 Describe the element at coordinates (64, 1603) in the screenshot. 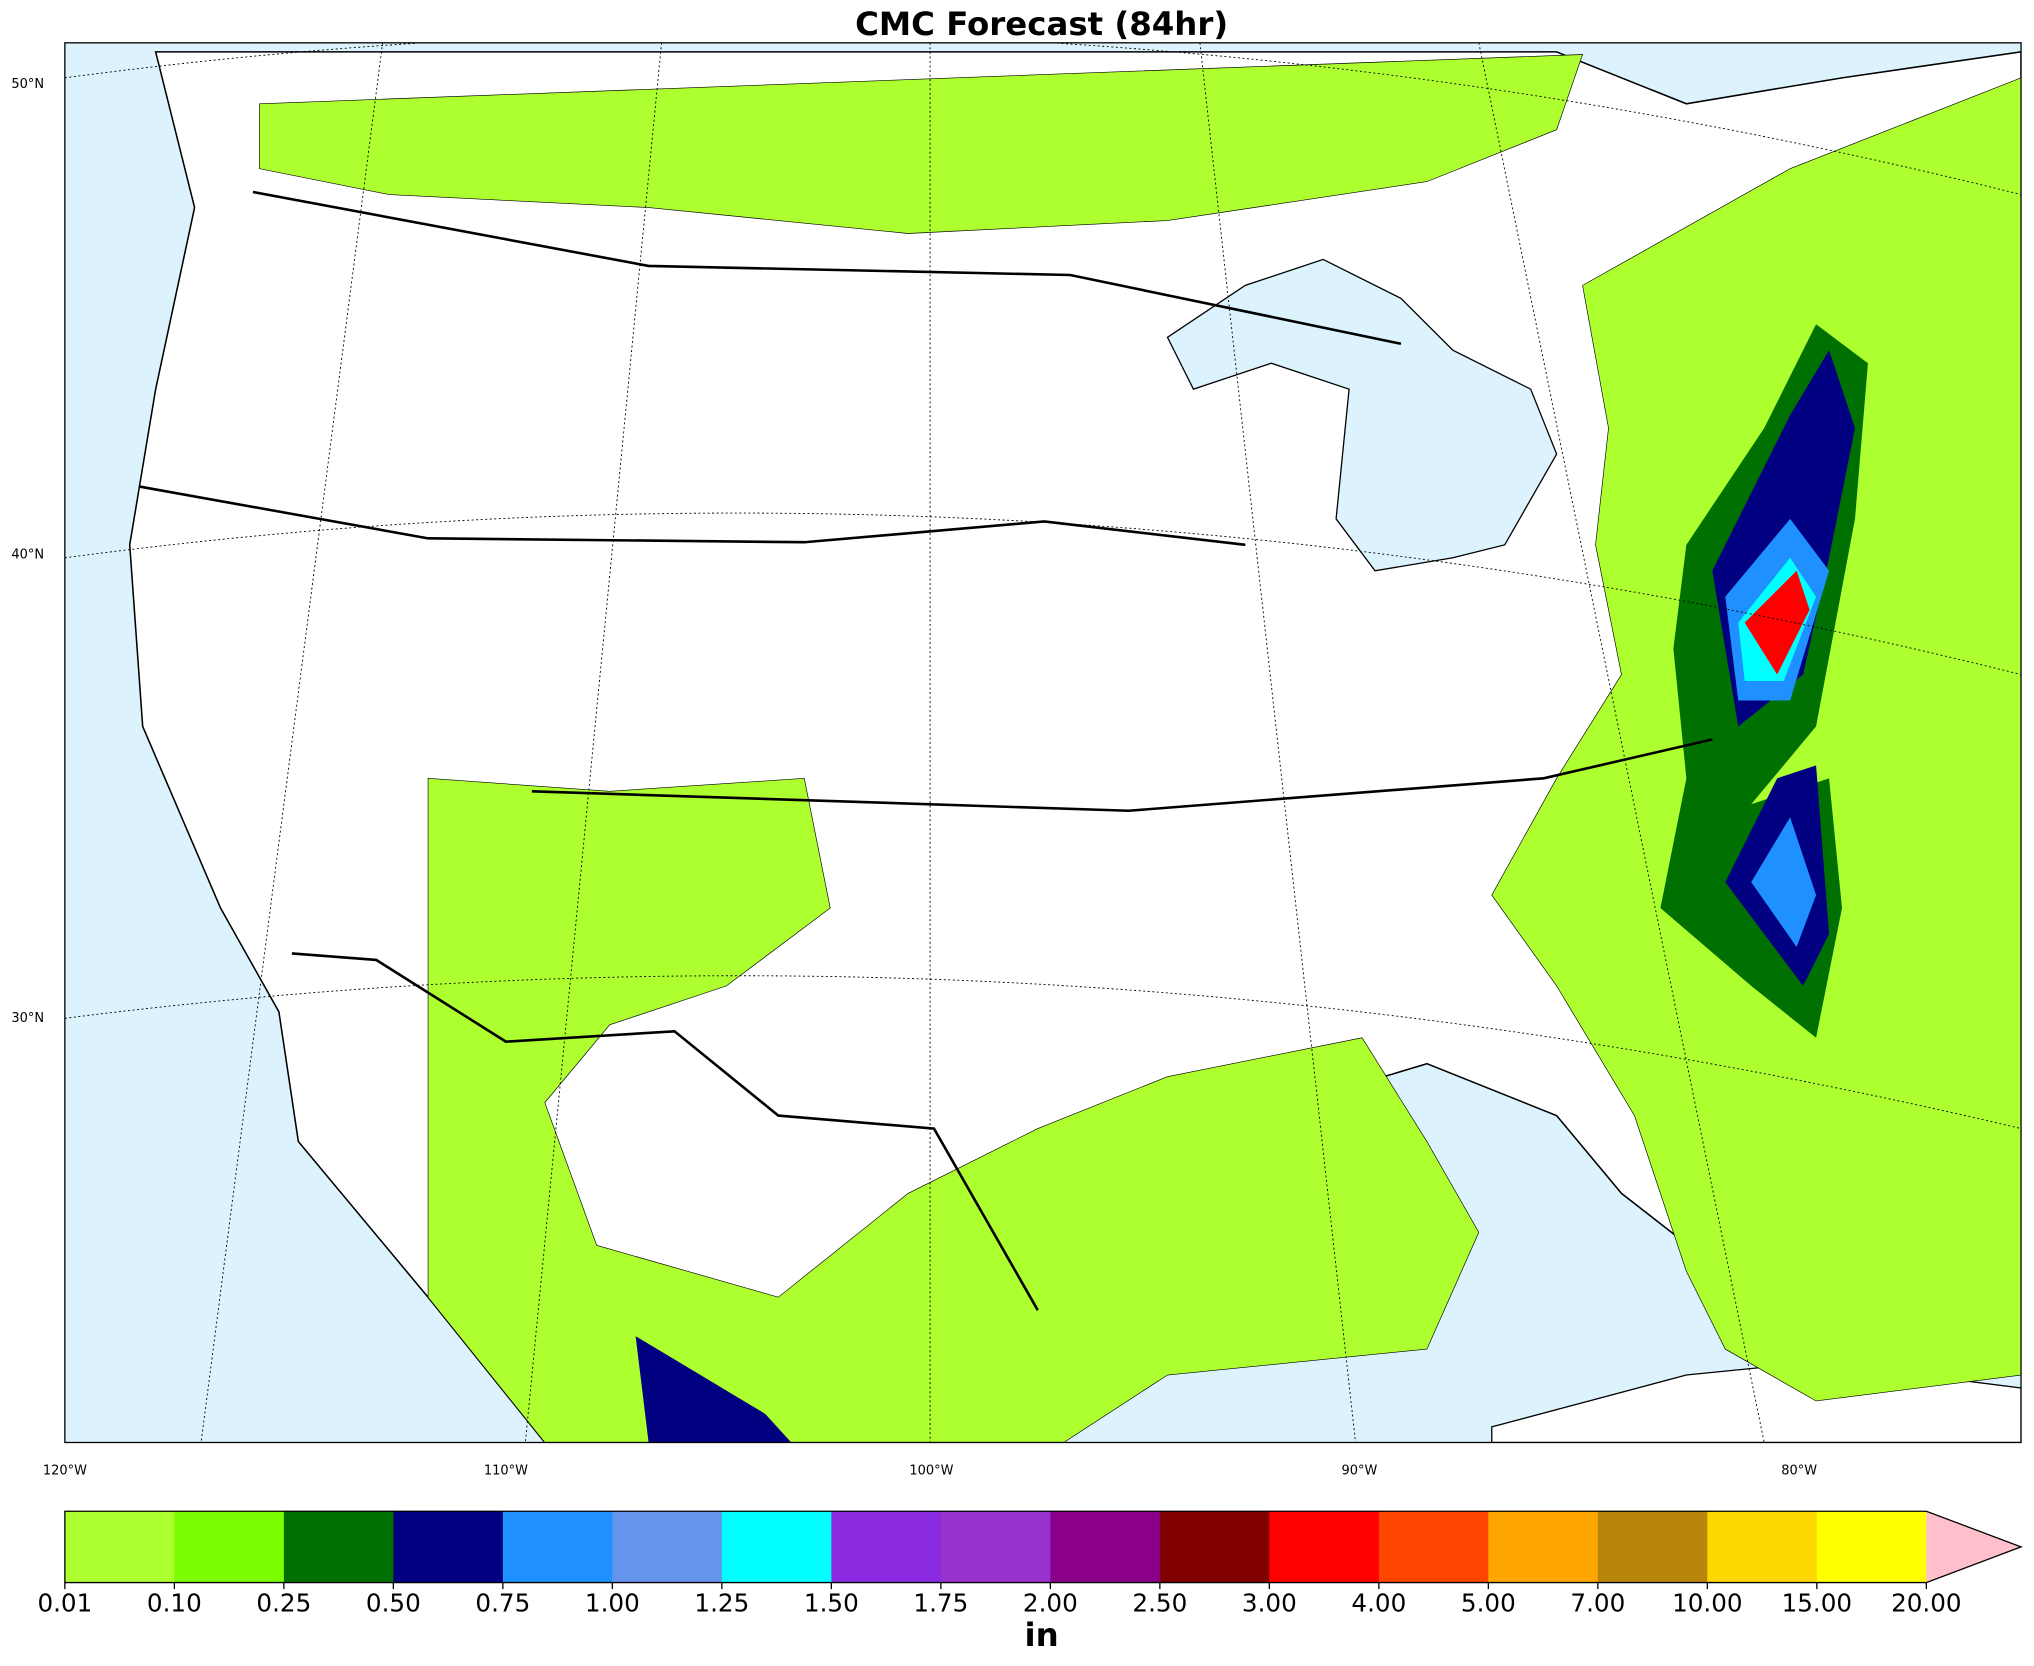

I see `colorbar-label: 0.01` at that location.